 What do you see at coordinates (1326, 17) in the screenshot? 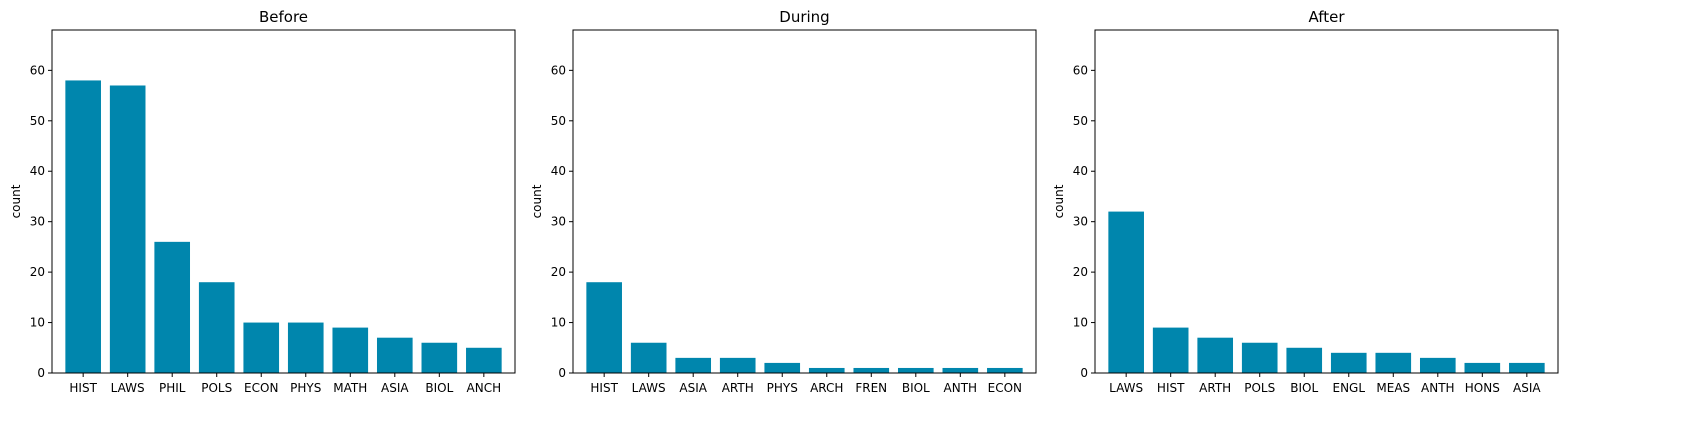
I see `chart-title: After` at bounding box center [1326, 17].